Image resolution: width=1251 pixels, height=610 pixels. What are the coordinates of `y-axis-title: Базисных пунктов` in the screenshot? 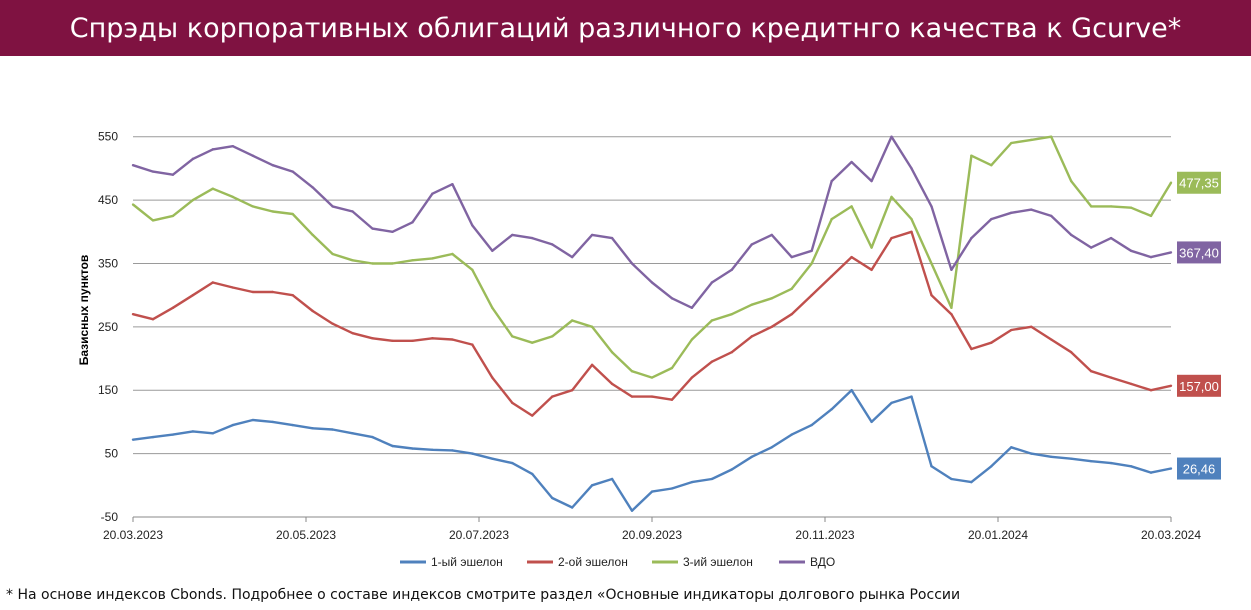 It's located at (84, 310).